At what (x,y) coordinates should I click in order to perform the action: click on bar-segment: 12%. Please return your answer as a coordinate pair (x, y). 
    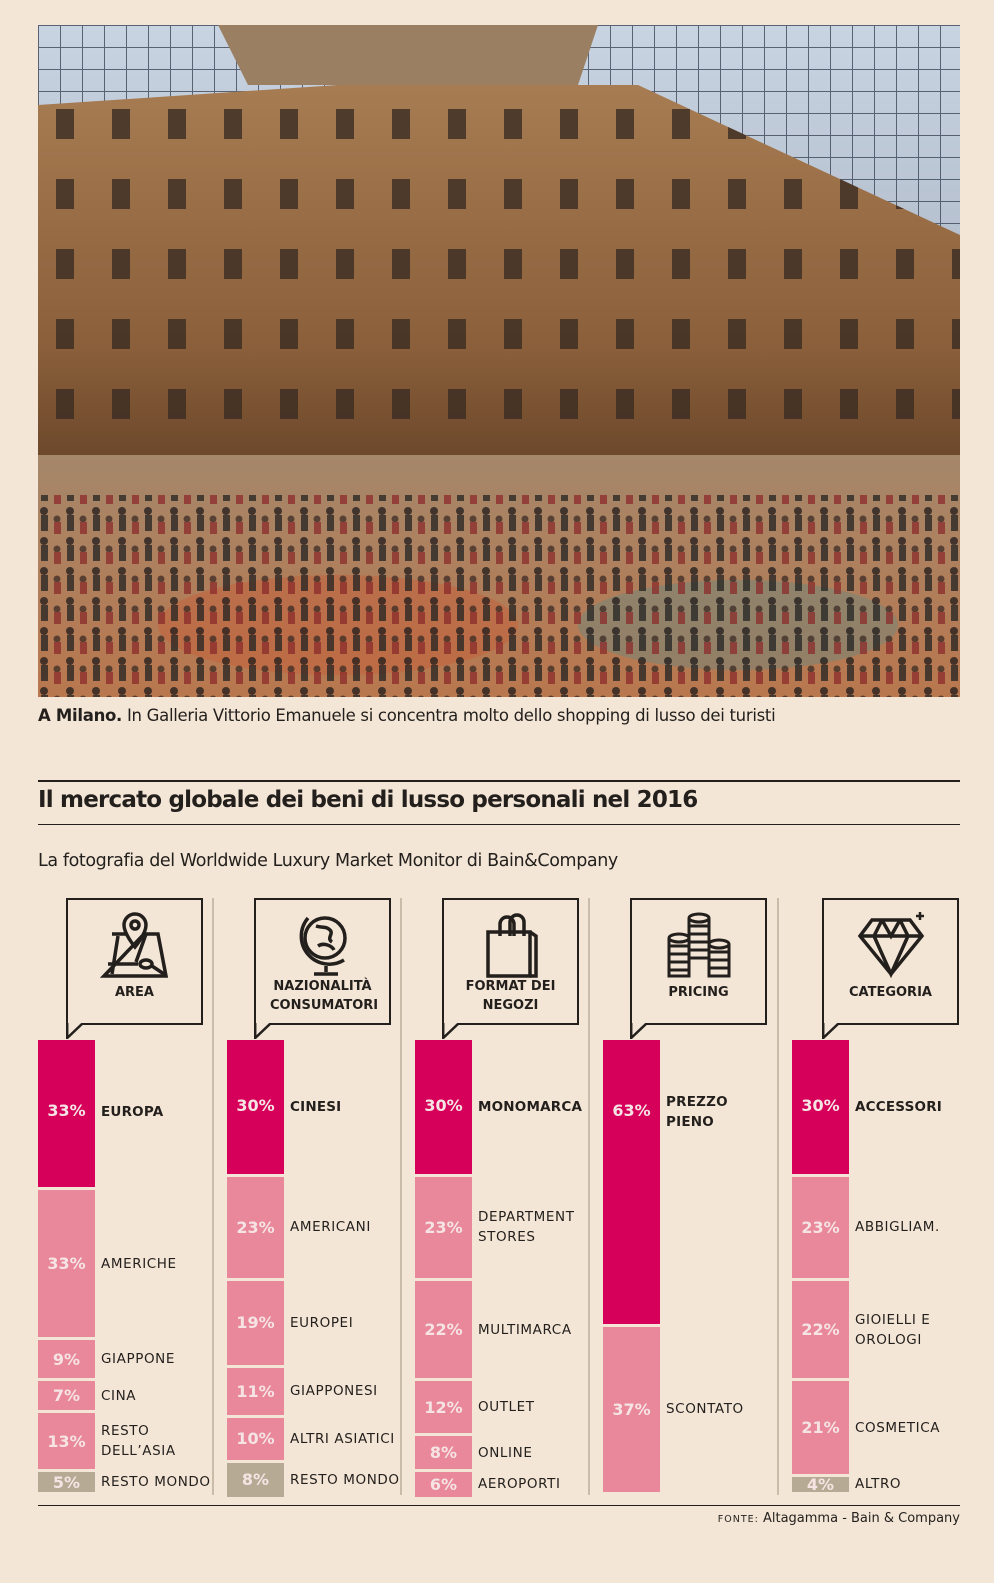
    Looking at the image, I should click on (443, 1407).